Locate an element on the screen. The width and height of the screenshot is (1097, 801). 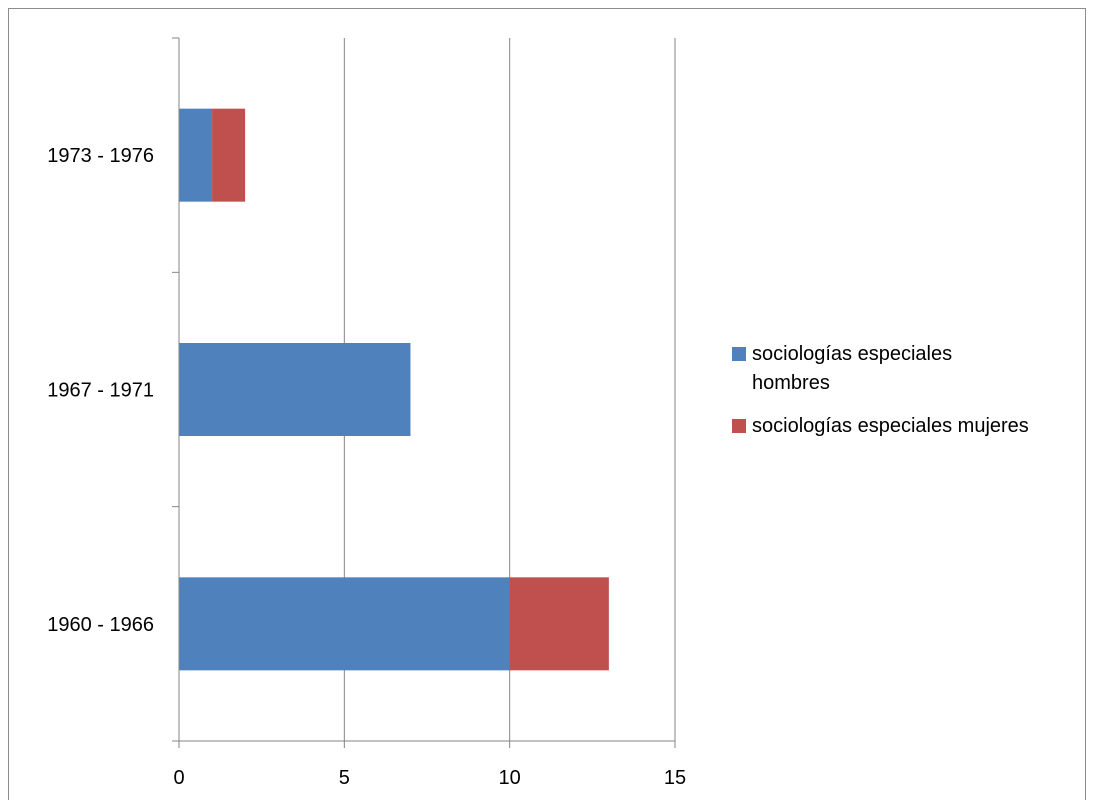
legend-label-mujeres: sociologías especiales mujeres is located at coordinates (890, 426).